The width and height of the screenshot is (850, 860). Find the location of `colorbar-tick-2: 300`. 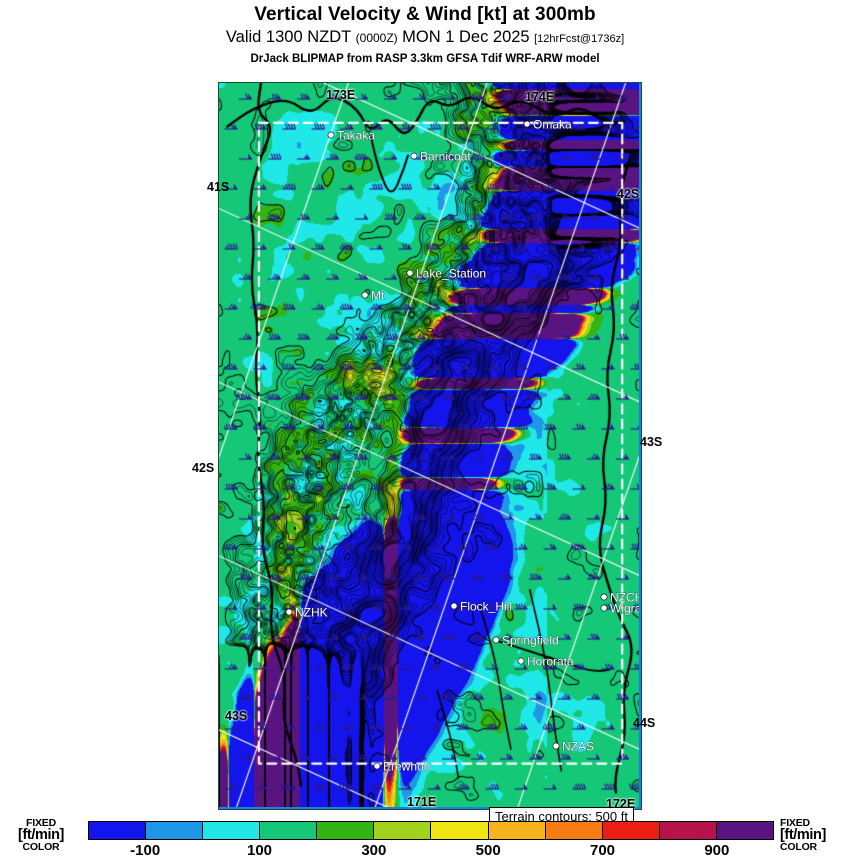

colorbar-tick-2: 300 is located at coordinates (374, 850).